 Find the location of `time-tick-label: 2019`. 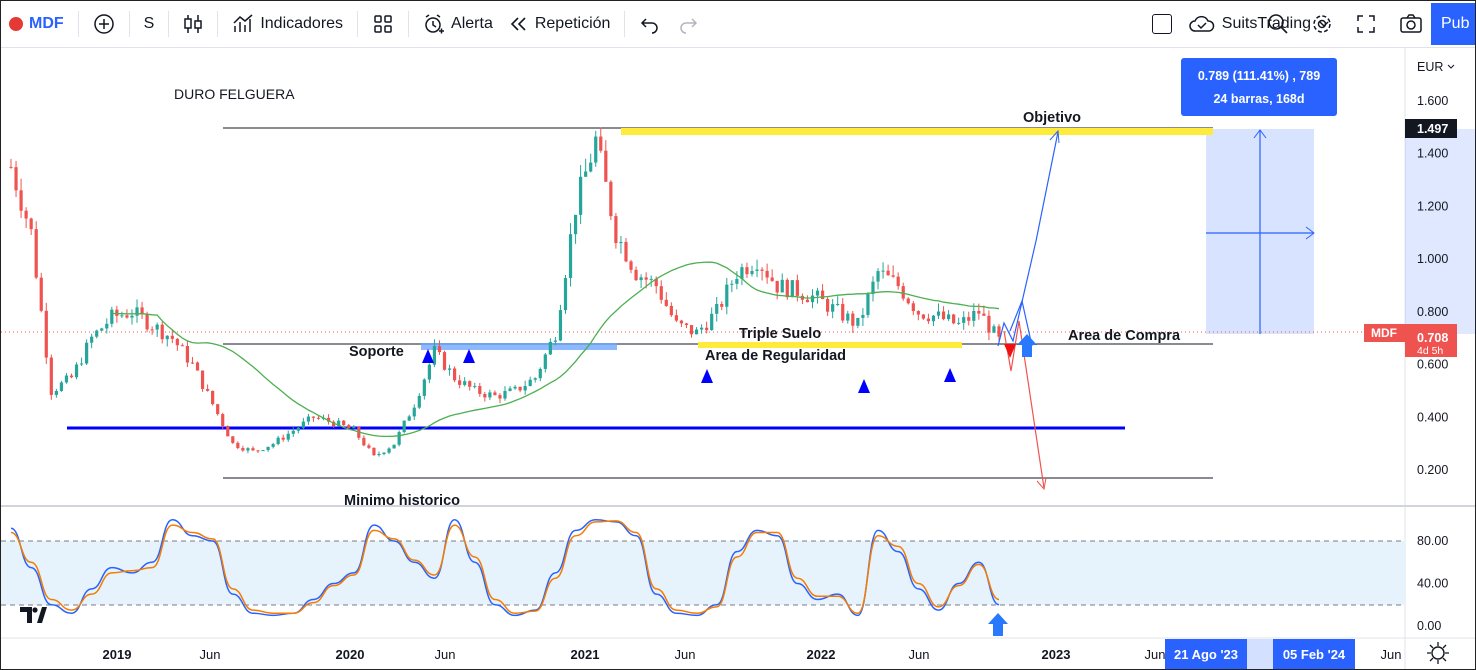

time-tick-label: 2019 is located at coordinates (117, 654).